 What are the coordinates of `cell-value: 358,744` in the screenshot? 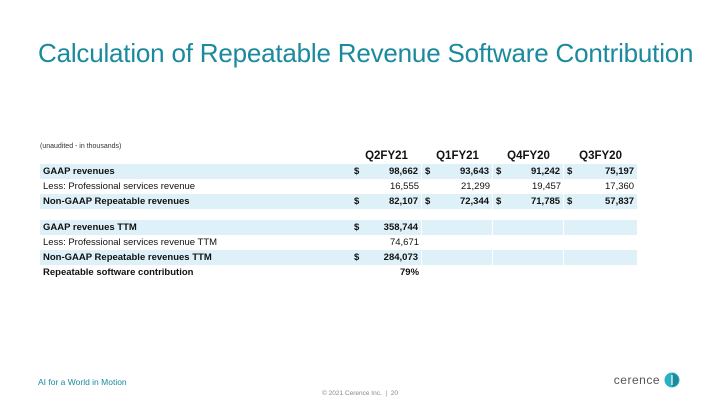 It's located at (394, 227).